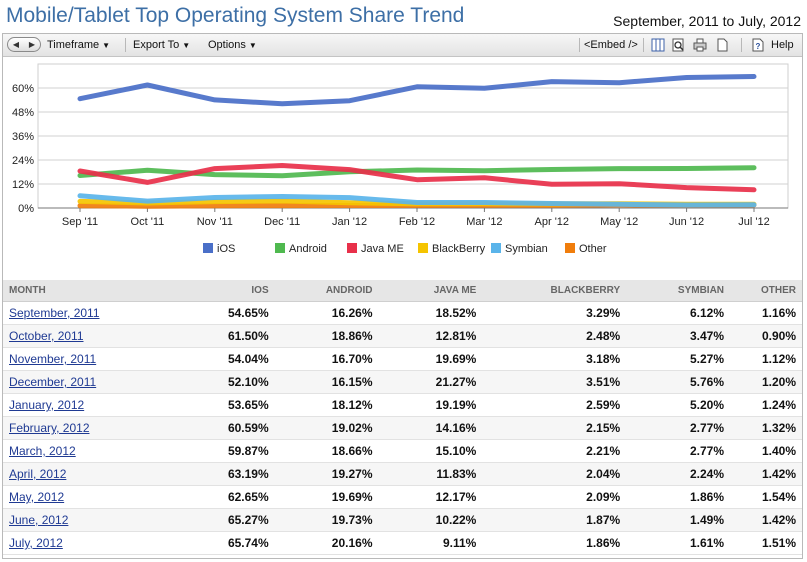 The width and height of the screenshot is (807, 562). Describe the element at coordinates (156, 45) in the screenshot. I see `export-label: Export To` at that location.